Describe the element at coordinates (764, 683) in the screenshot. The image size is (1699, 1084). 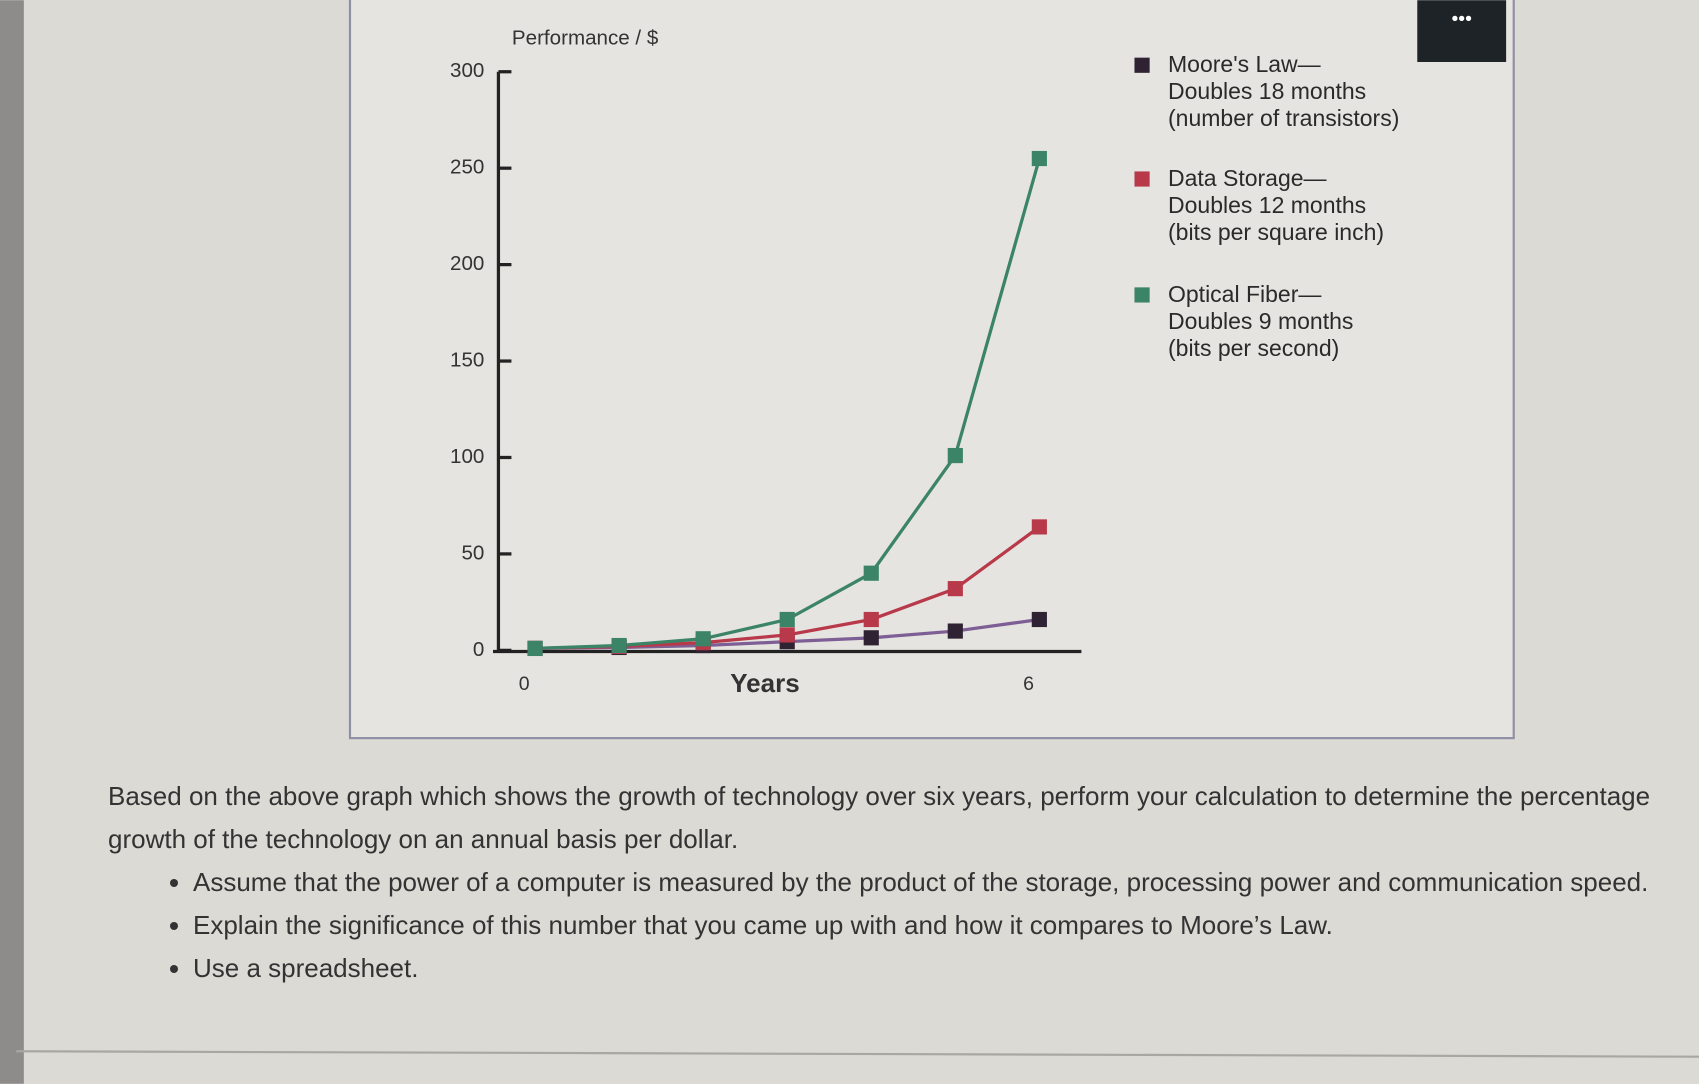
I see `x-axis-label: Years` at that location.